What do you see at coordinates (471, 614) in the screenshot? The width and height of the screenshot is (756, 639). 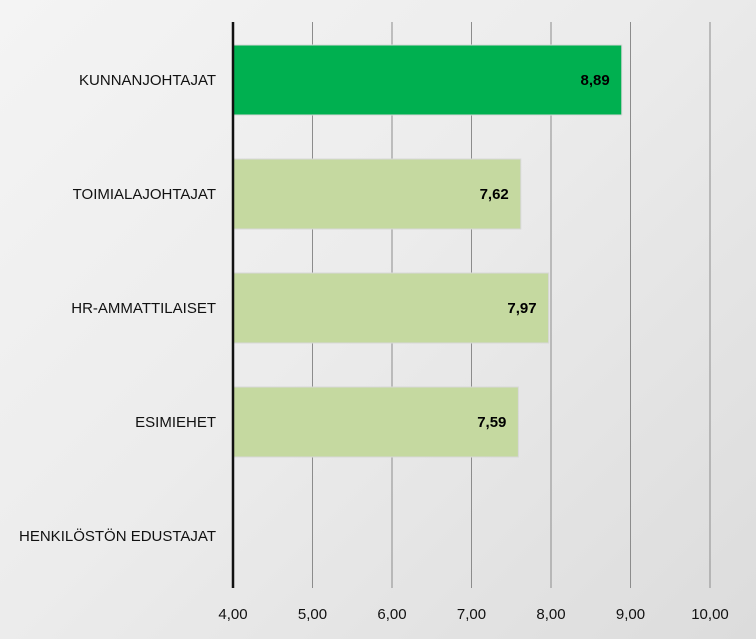 I see `x-tick-label: 7,00` at bounding box center [471, 614].